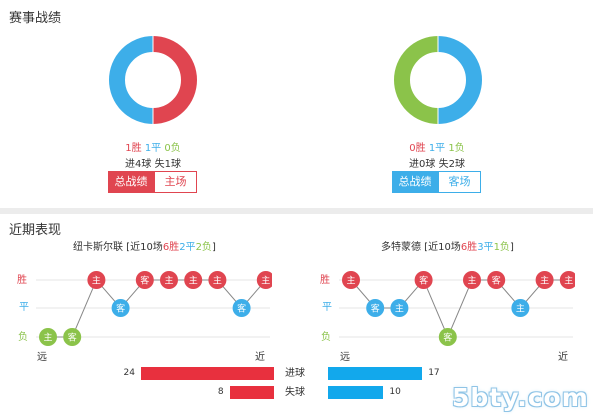 The image size is (593, 416). What do you see at coordinates (220, 392) in the screenshot?
I see `team-a-goals-against-value: 8` at bounding box center [220, 392].